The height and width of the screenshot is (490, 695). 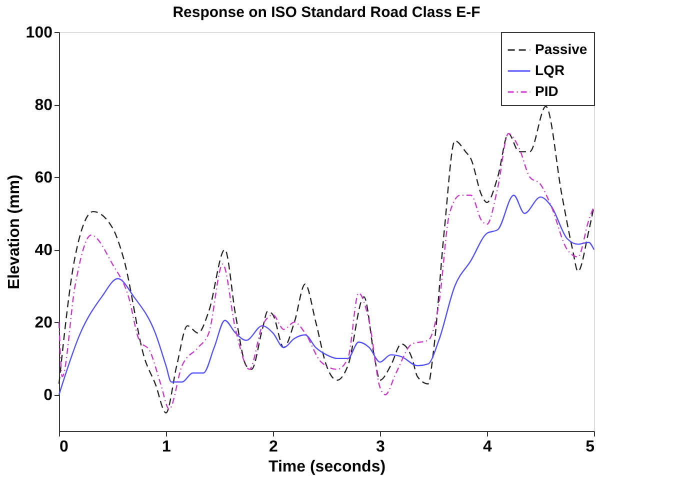 What do you see at coordinates (273, 447) in the screenshot?
I see `x-tick-label: 2` at bounding box center [273, 447].